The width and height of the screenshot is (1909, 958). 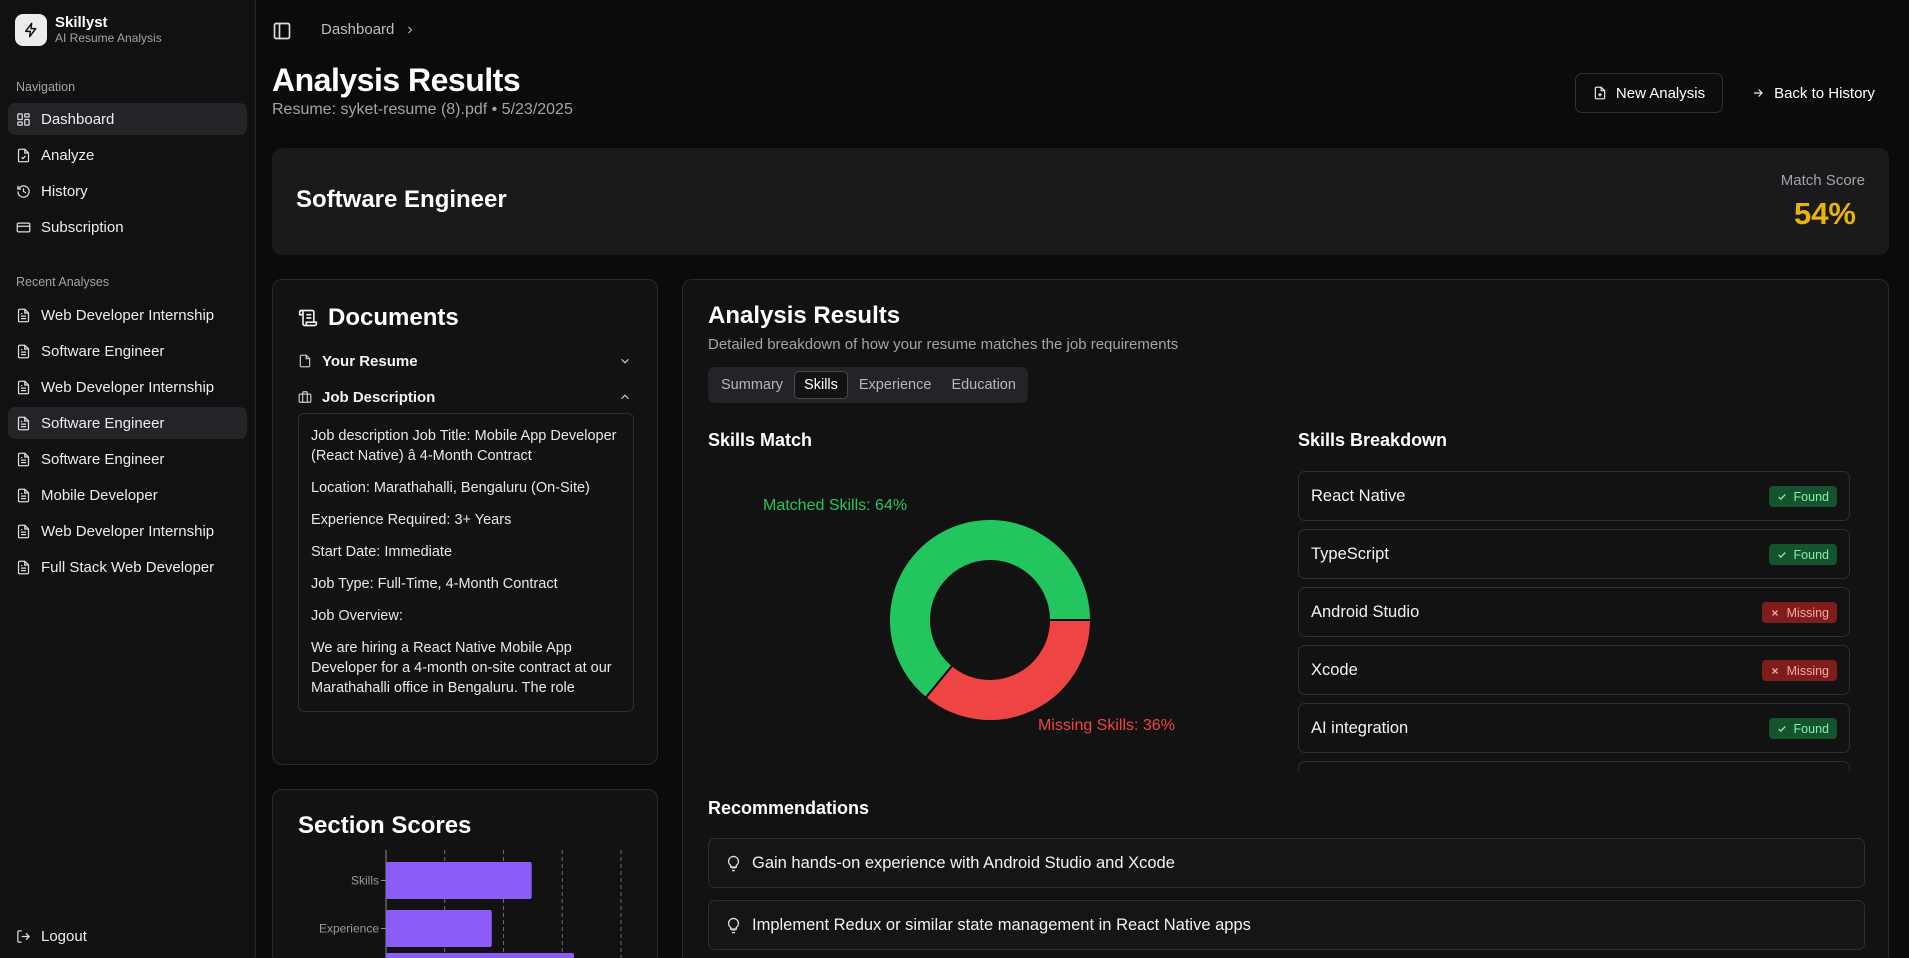 I want to click on tab-experience: Experience, so click(x=895, y=385).